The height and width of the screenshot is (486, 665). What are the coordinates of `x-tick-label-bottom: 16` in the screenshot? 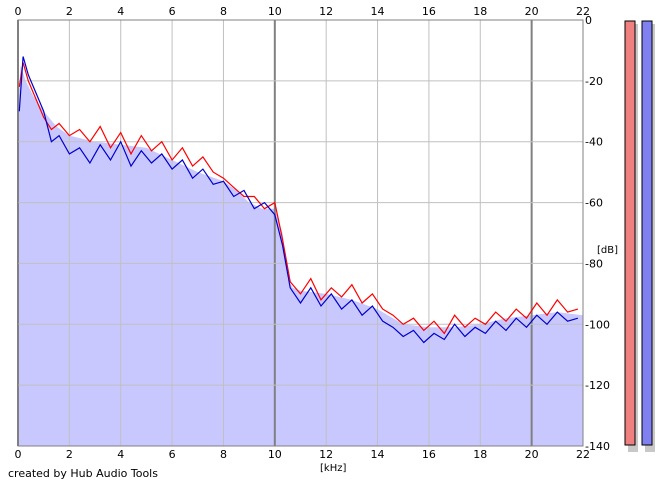 It's located at (429, 454).